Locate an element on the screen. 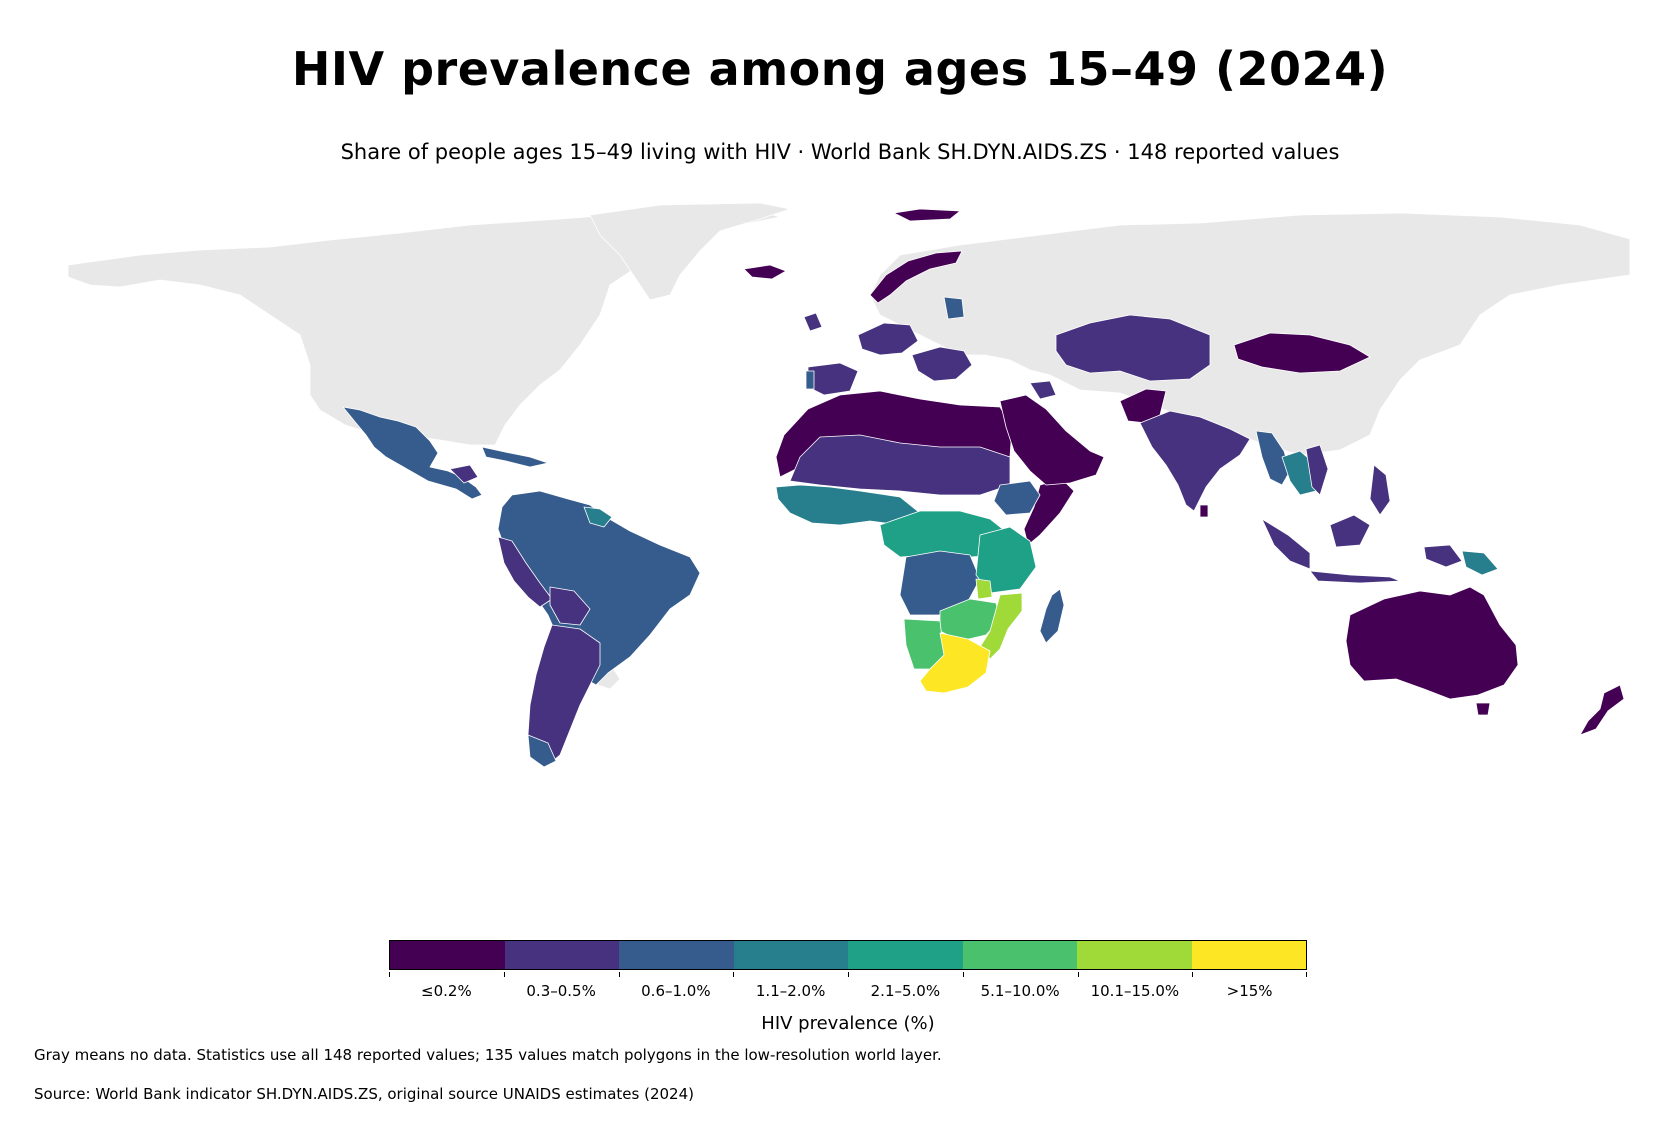  region-iceland is located at coordinates (765, 272).